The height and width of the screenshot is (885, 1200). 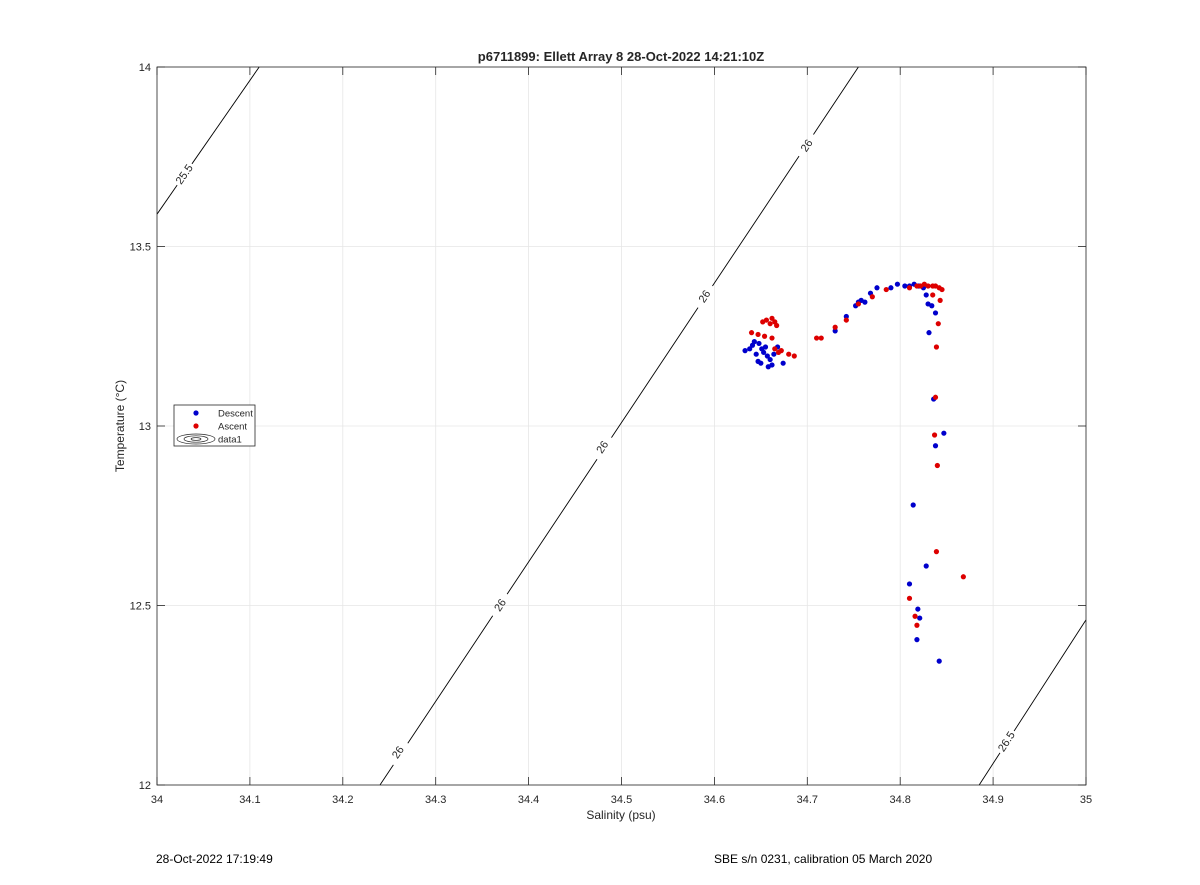 I want to click on y-tick-label: 12.5, so click(x=140, y=607).